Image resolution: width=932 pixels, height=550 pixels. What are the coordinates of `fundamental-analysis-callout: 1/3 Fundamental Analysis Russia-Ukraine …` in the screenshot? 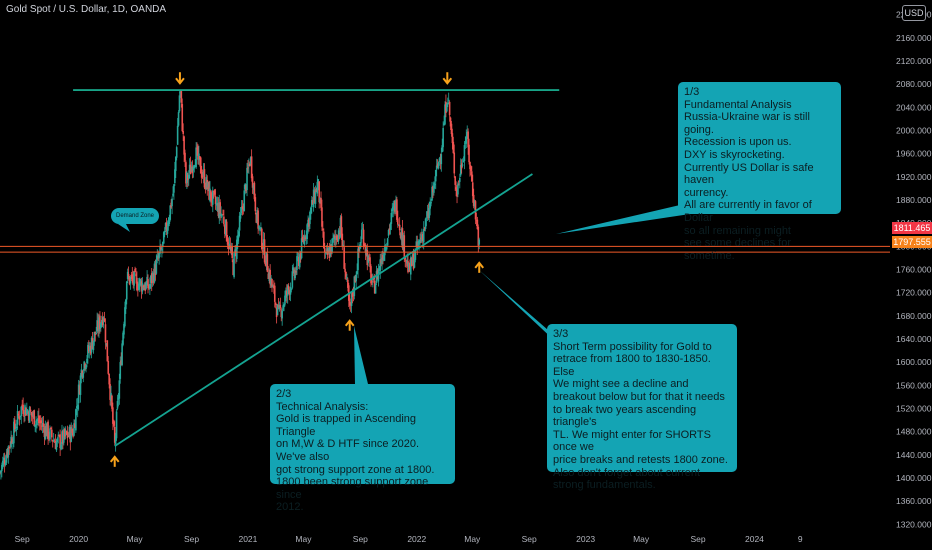 It's located at (759, 172).